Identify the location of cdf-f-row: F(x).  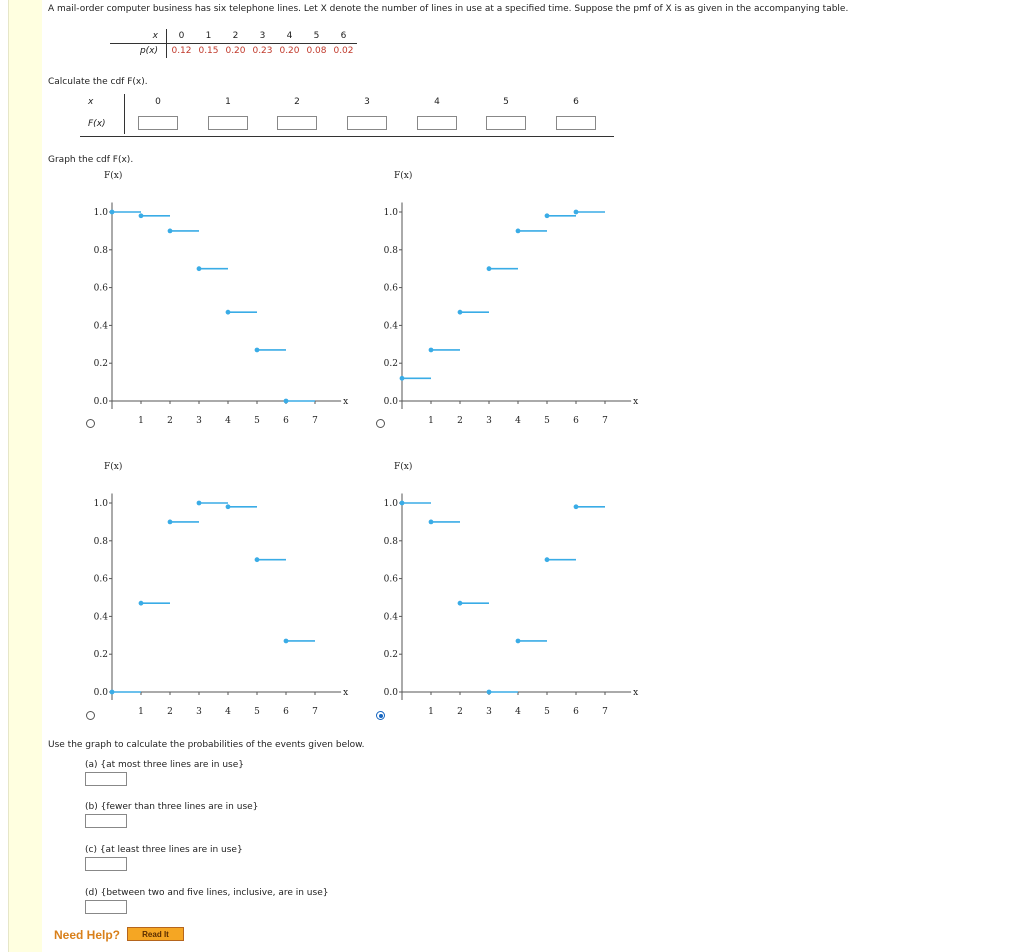
(347, 125).